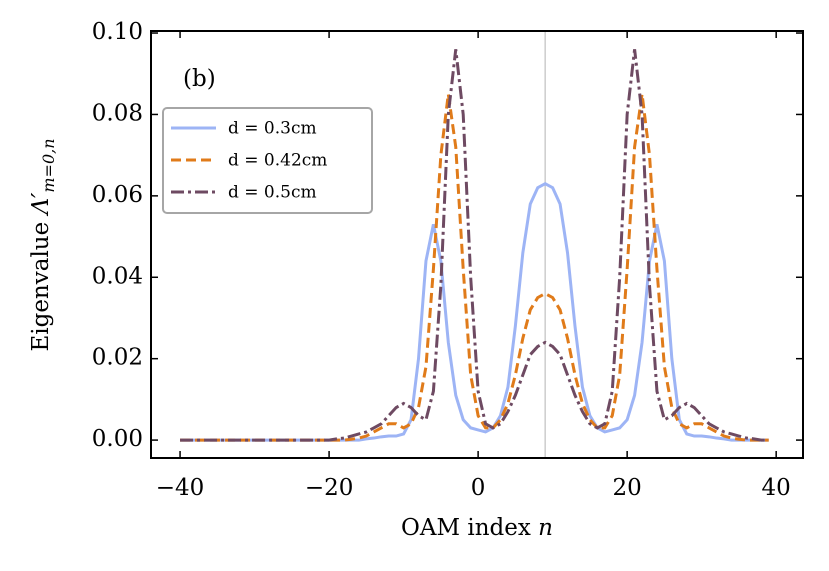 The width and height of the screenshot is (829, 571). Describe the element at coordinates (41, 287) in the screenshot. I see `y-label-text: Eigenvalue` at that location.